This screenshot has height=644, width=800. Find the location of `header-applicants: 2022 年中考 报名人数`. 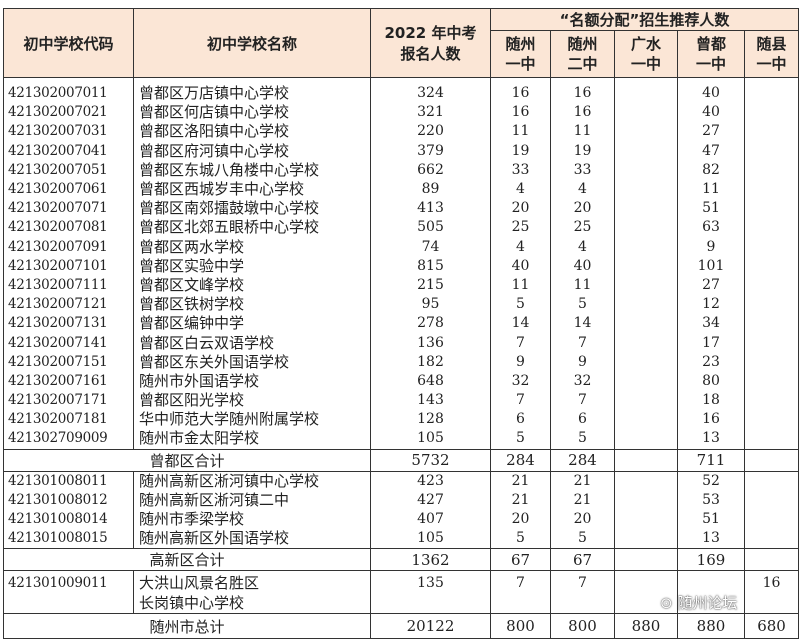

header-applicants: 2022 年中考 报名人数 is located at coordinates (430, 43).